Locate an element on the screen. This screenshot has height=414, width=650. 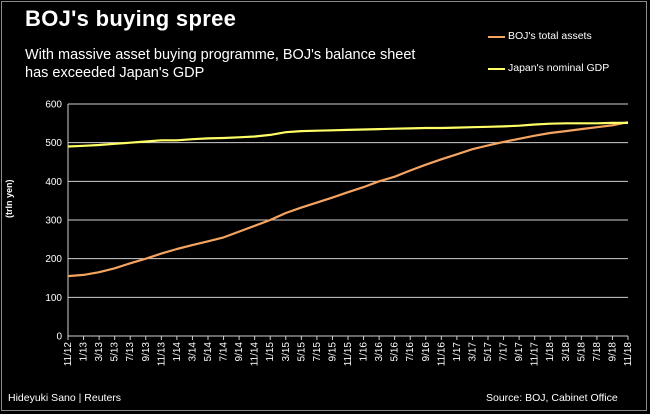
legend-label-boj-assets: BOJ's total assets is located at coordinates (550, 36).